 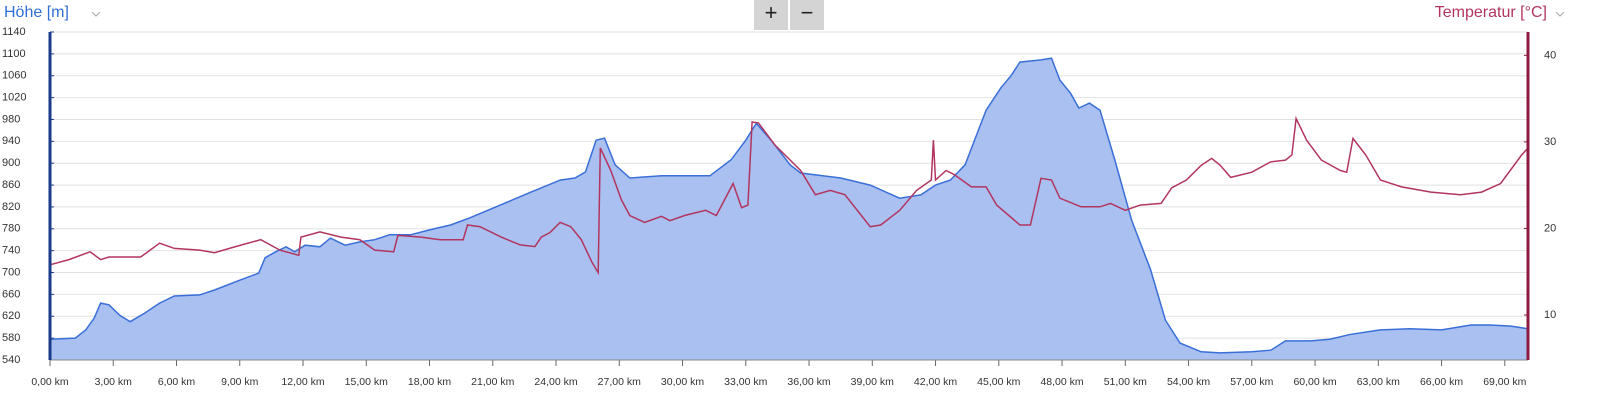 What do you see at coordinates (11, 185) in the screenshot?
I see `y-tick-label: 860` at bounding box center [11, 185].